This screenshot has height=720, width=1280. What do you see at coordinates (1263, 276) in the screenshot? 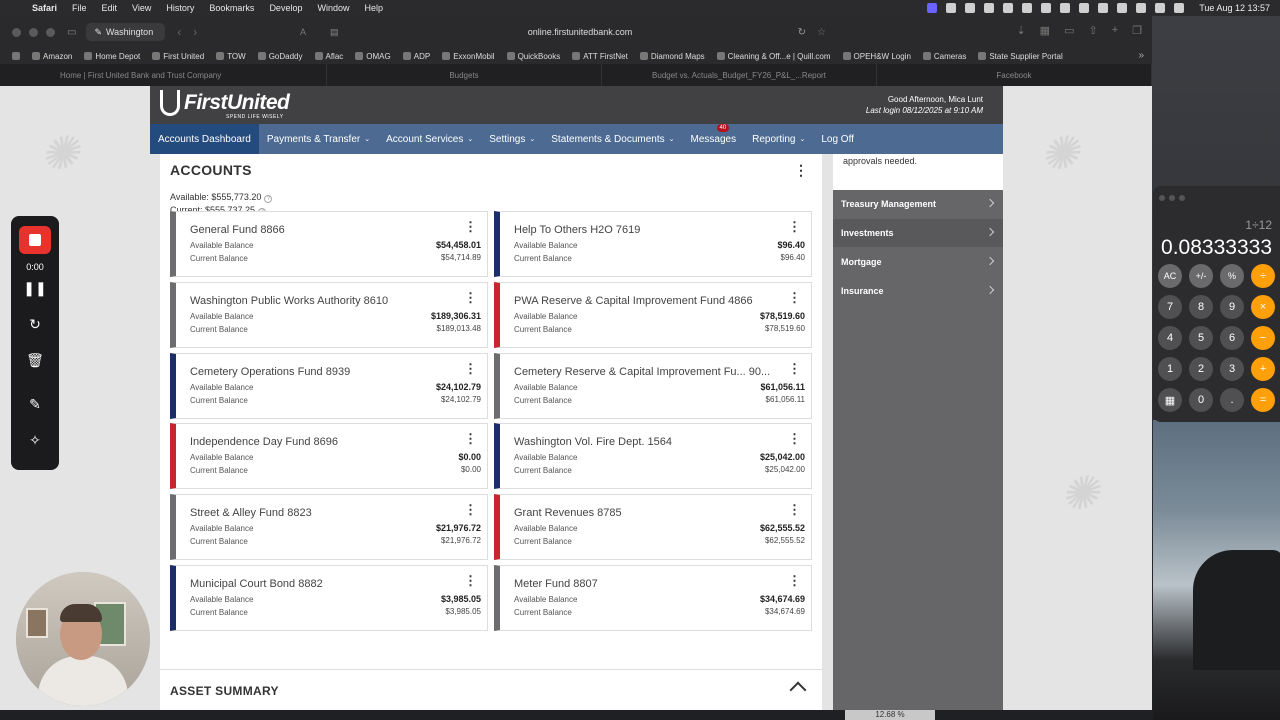
I see `calculator-key: ÷` at bounding box center [1263, 276].